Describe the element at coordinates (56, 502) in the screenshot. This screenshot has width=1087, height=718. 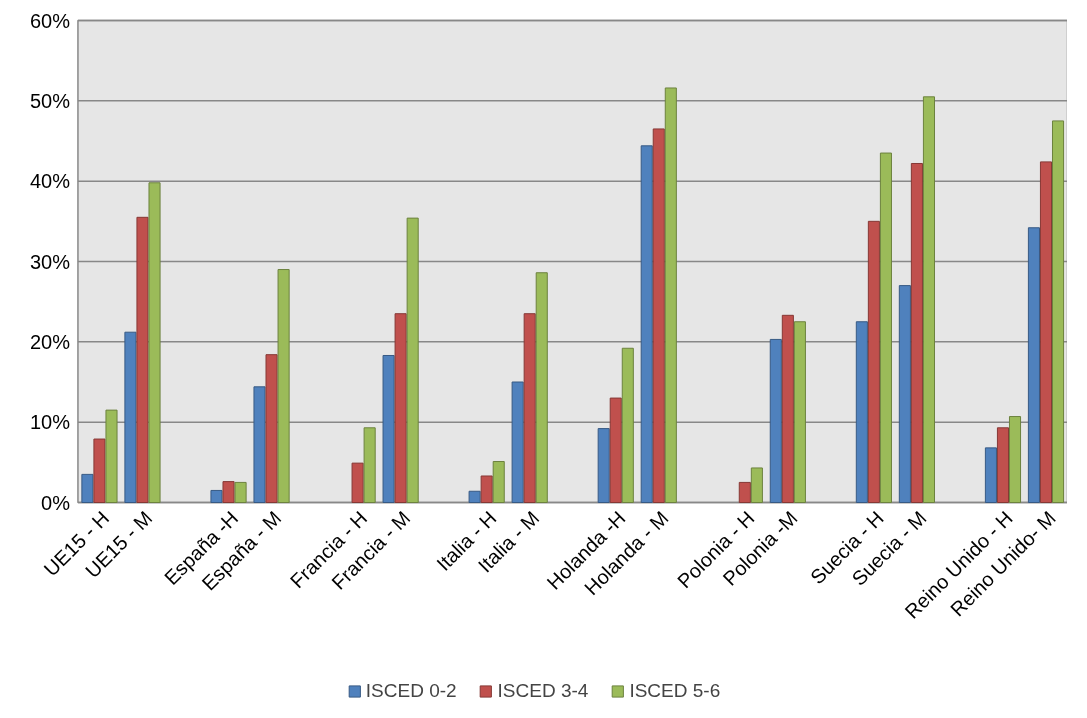
I see `y-tick-label: 0%` at that location.